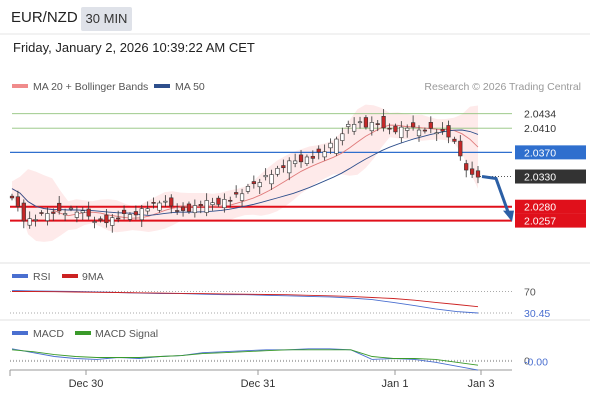  I want to click on pivot-tag, so click(550, 152).